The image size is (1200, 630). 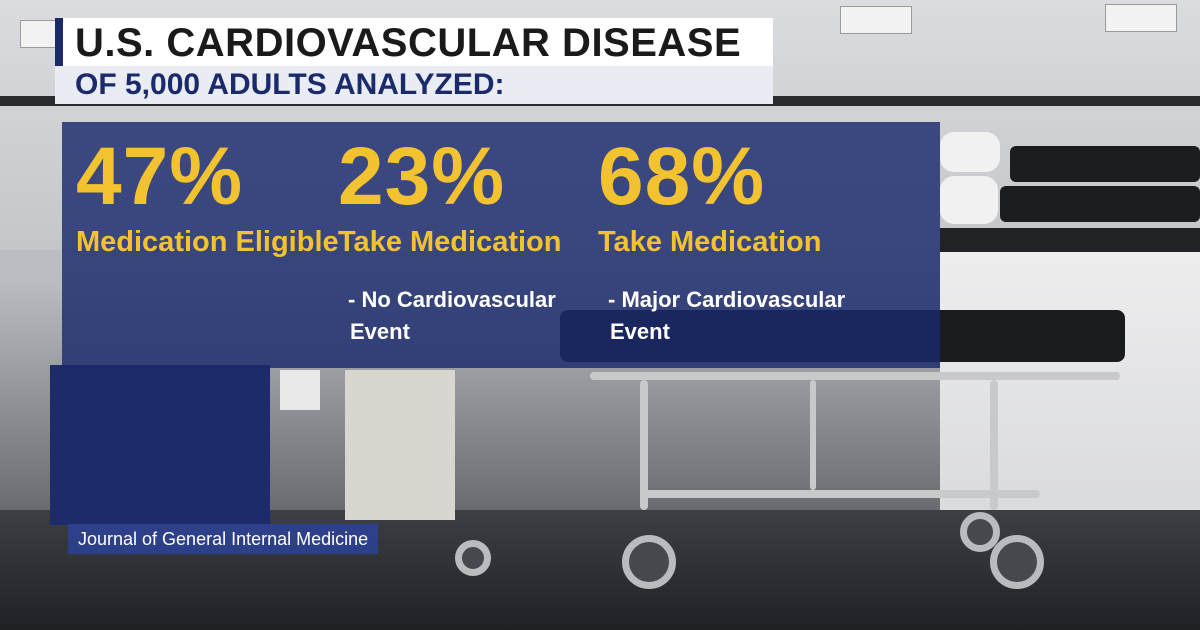 I want to click on monitor, so click(x=300, y=390).